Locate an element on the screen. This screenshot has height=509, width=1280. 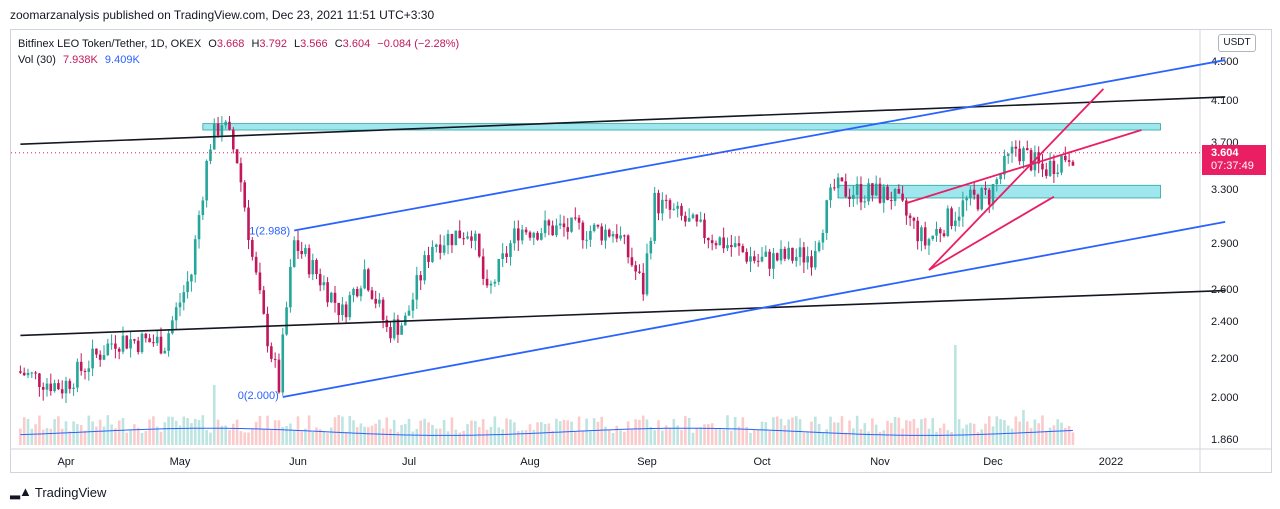
x-tick-label: Apr is located at coordinates (65, 462).